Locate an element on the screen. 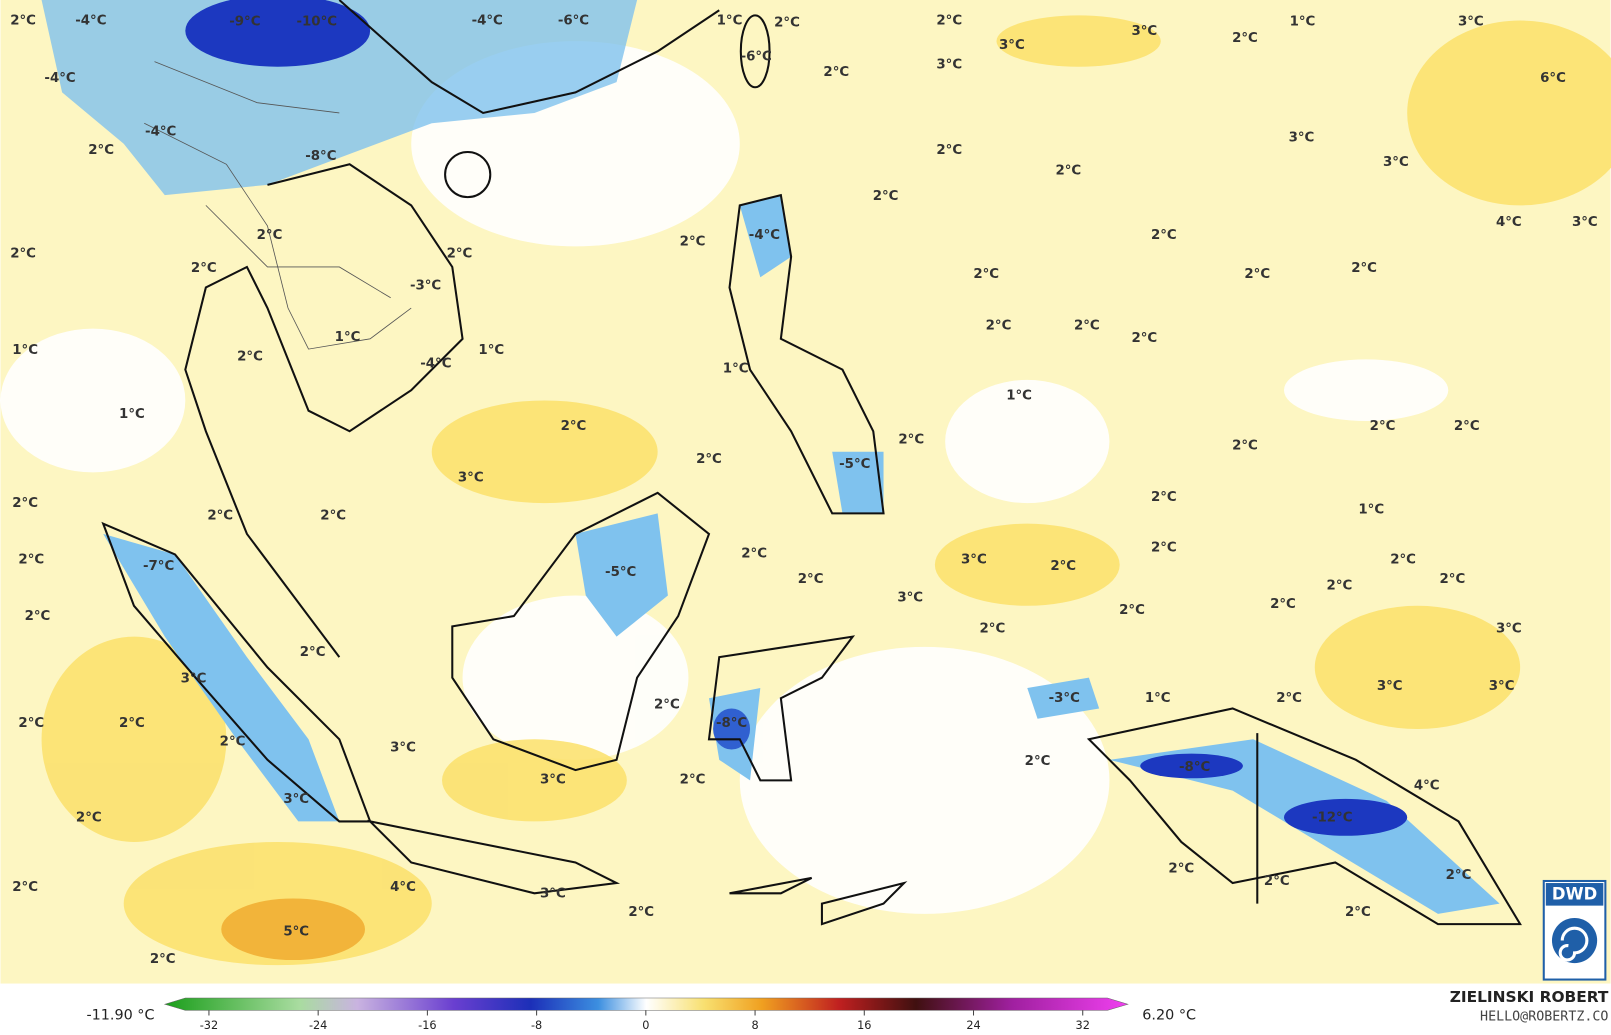 The image size is (1611, 1035). min-label: -11.90 °C is located at coordinates (120, 1016).